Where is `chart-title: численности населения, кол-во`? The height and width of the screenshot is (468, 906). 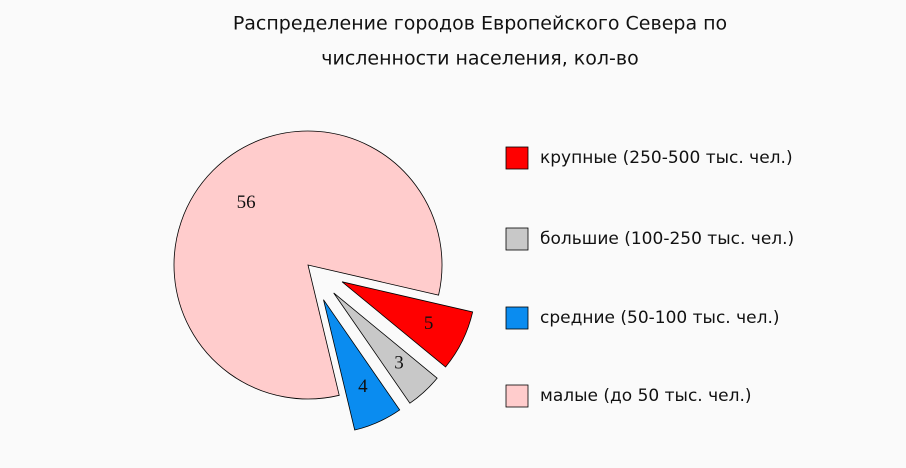 chart-title: численности населения, кол-во is located at coordinates (479, 59).